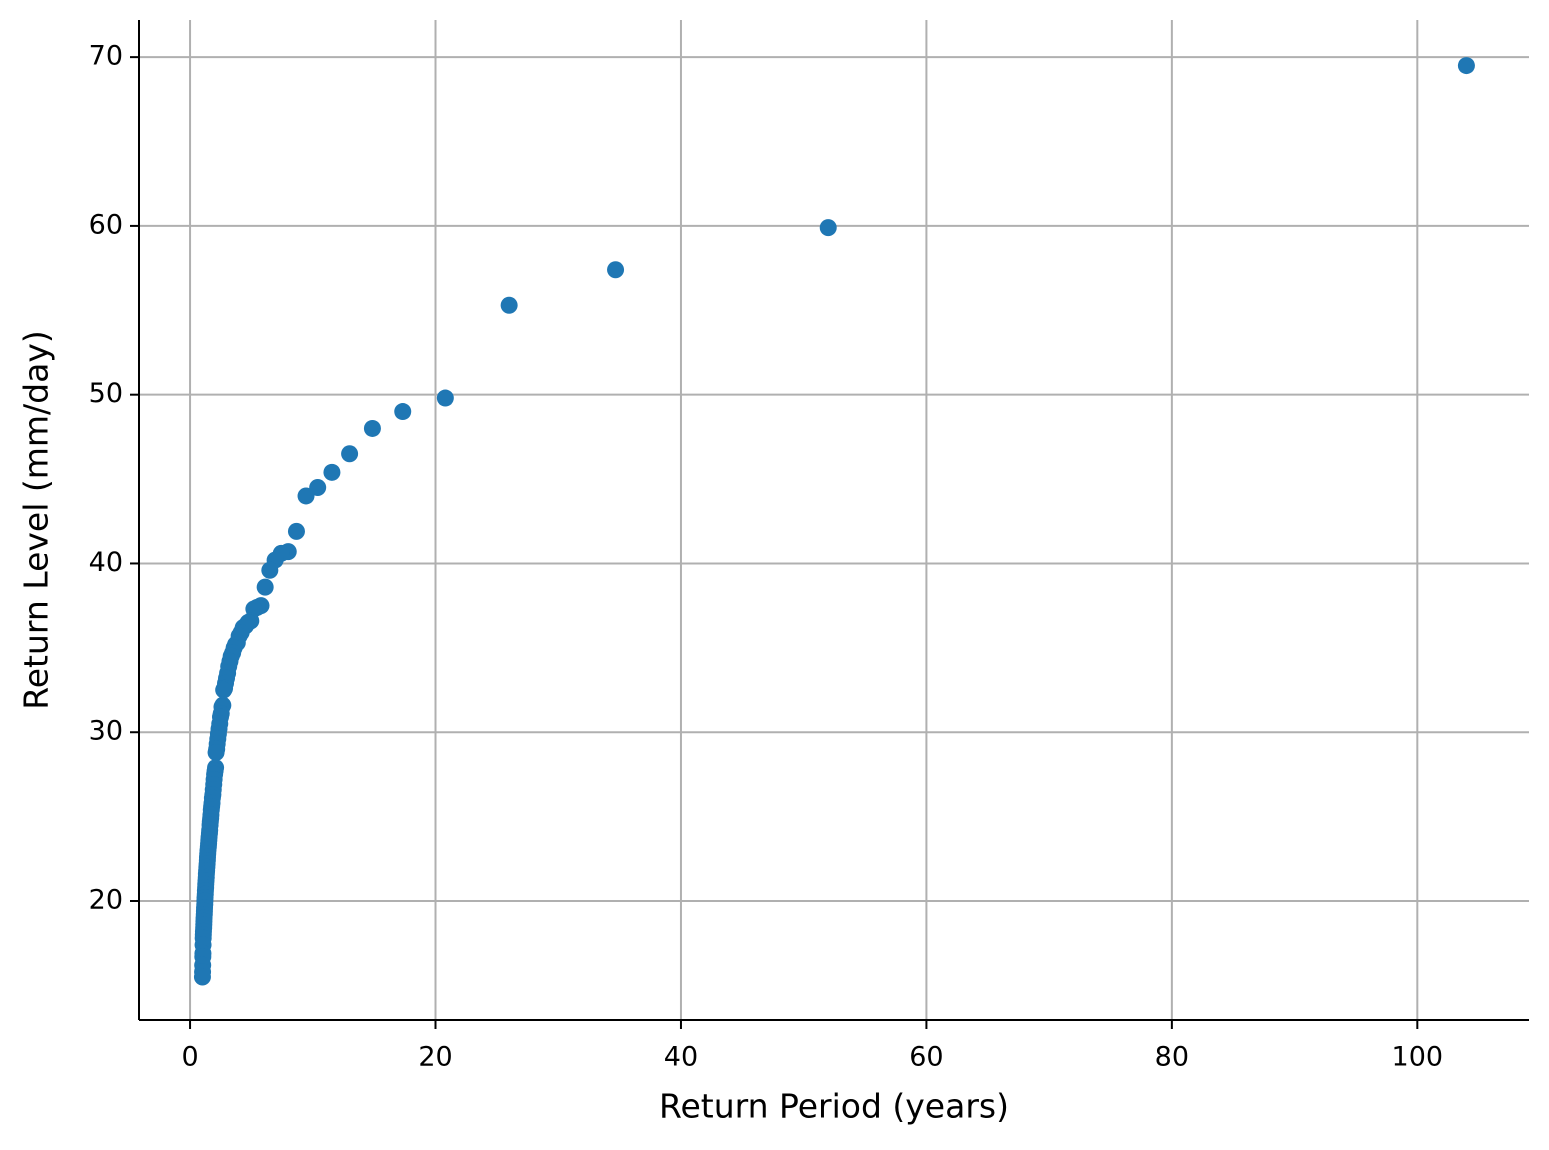 Image resolution: width=1549 pixels, height=1150 pixels. Describe the element at coordinates (106, 224) in the screenshot. I see `y-tick-label: 60` at that location.